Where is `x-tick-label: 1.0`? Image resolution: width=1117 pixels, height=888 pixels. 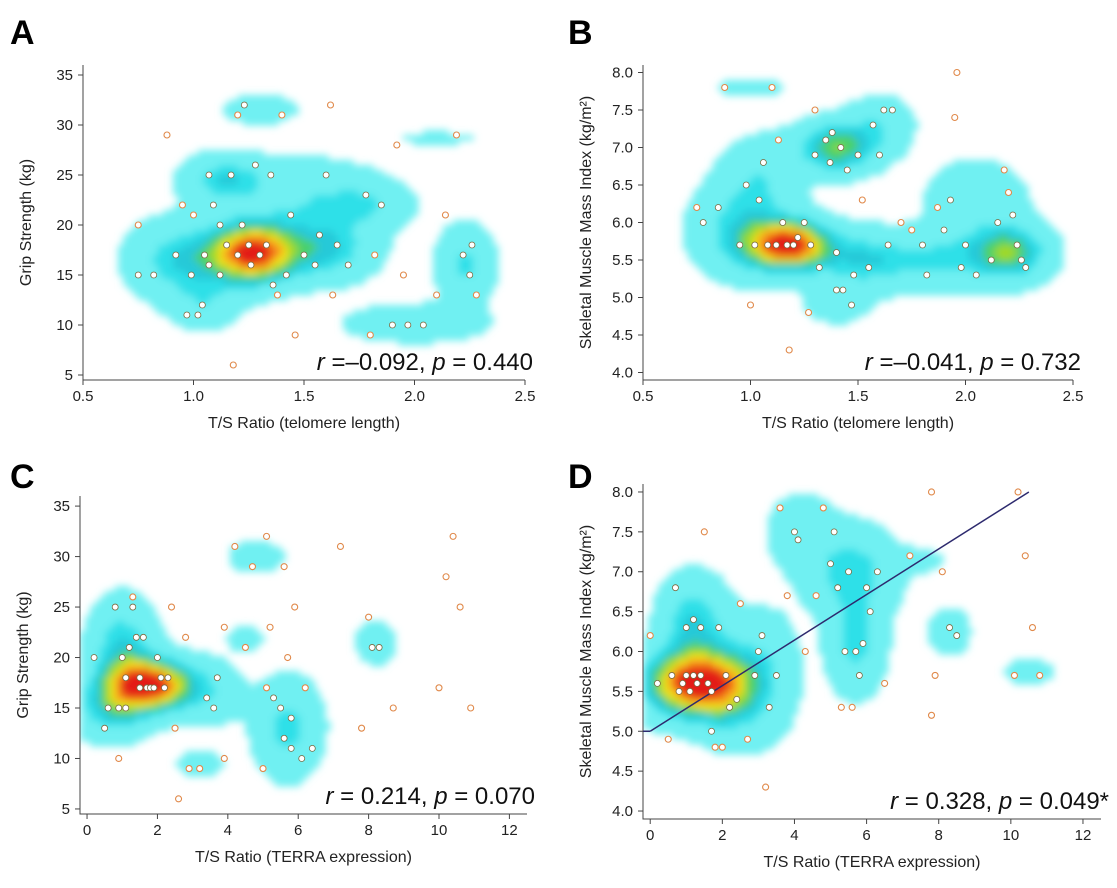
x-tick-label: 1.0 is located at coordinates (193, 396).